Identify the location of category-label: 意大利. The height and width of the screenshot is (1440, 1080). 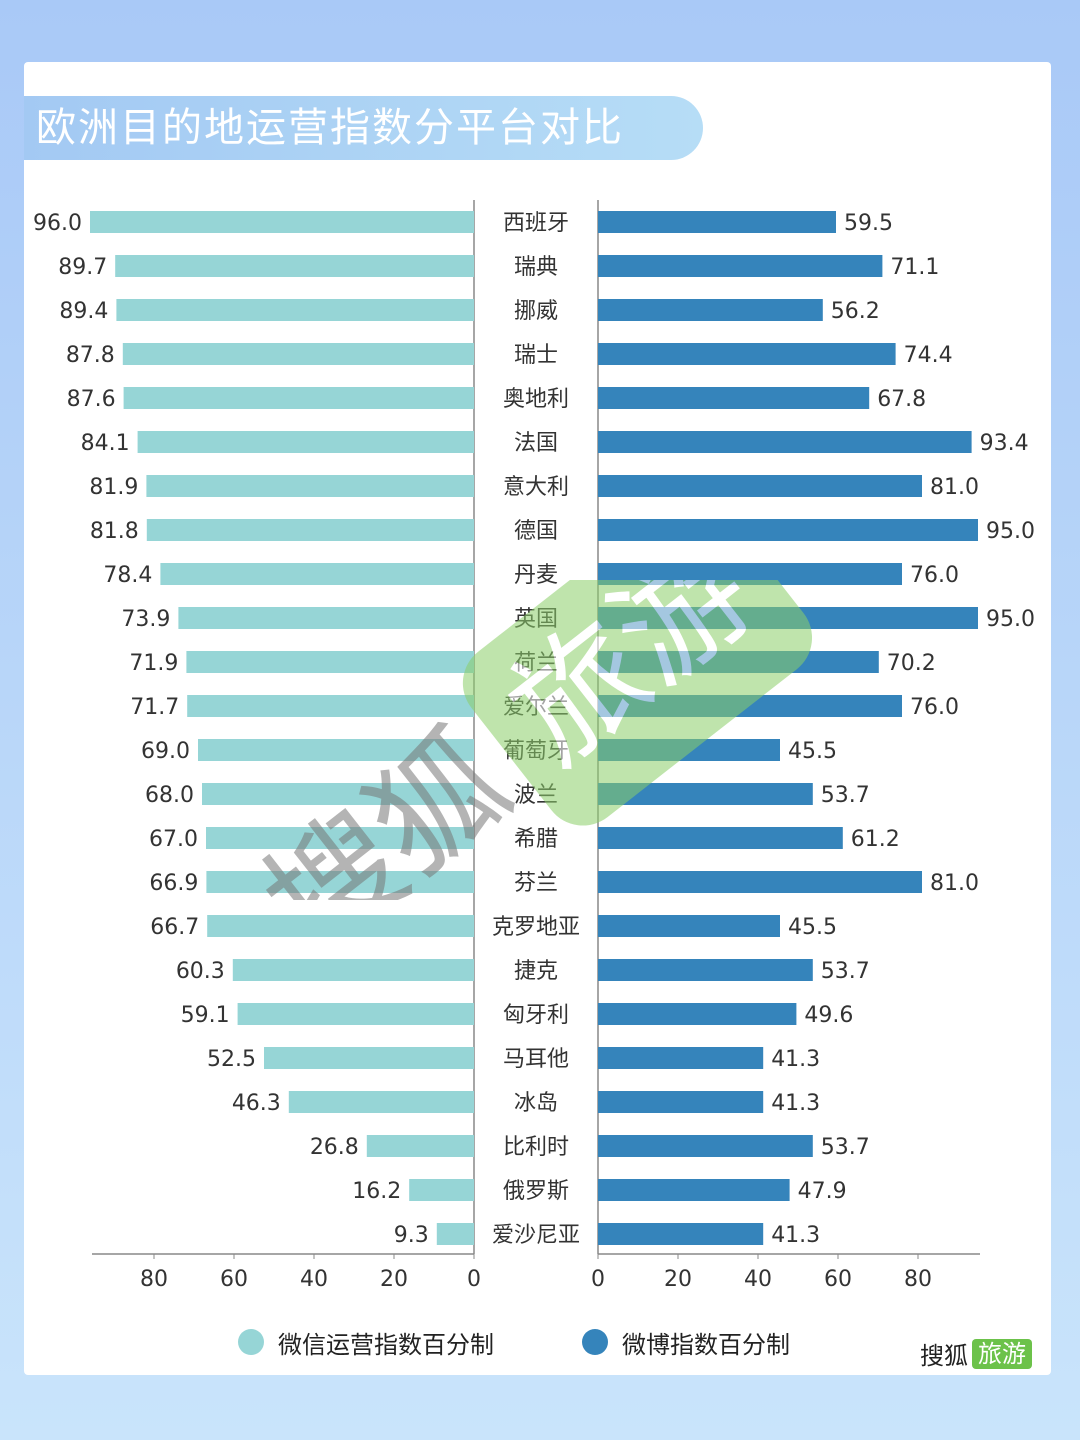
(536, 487).